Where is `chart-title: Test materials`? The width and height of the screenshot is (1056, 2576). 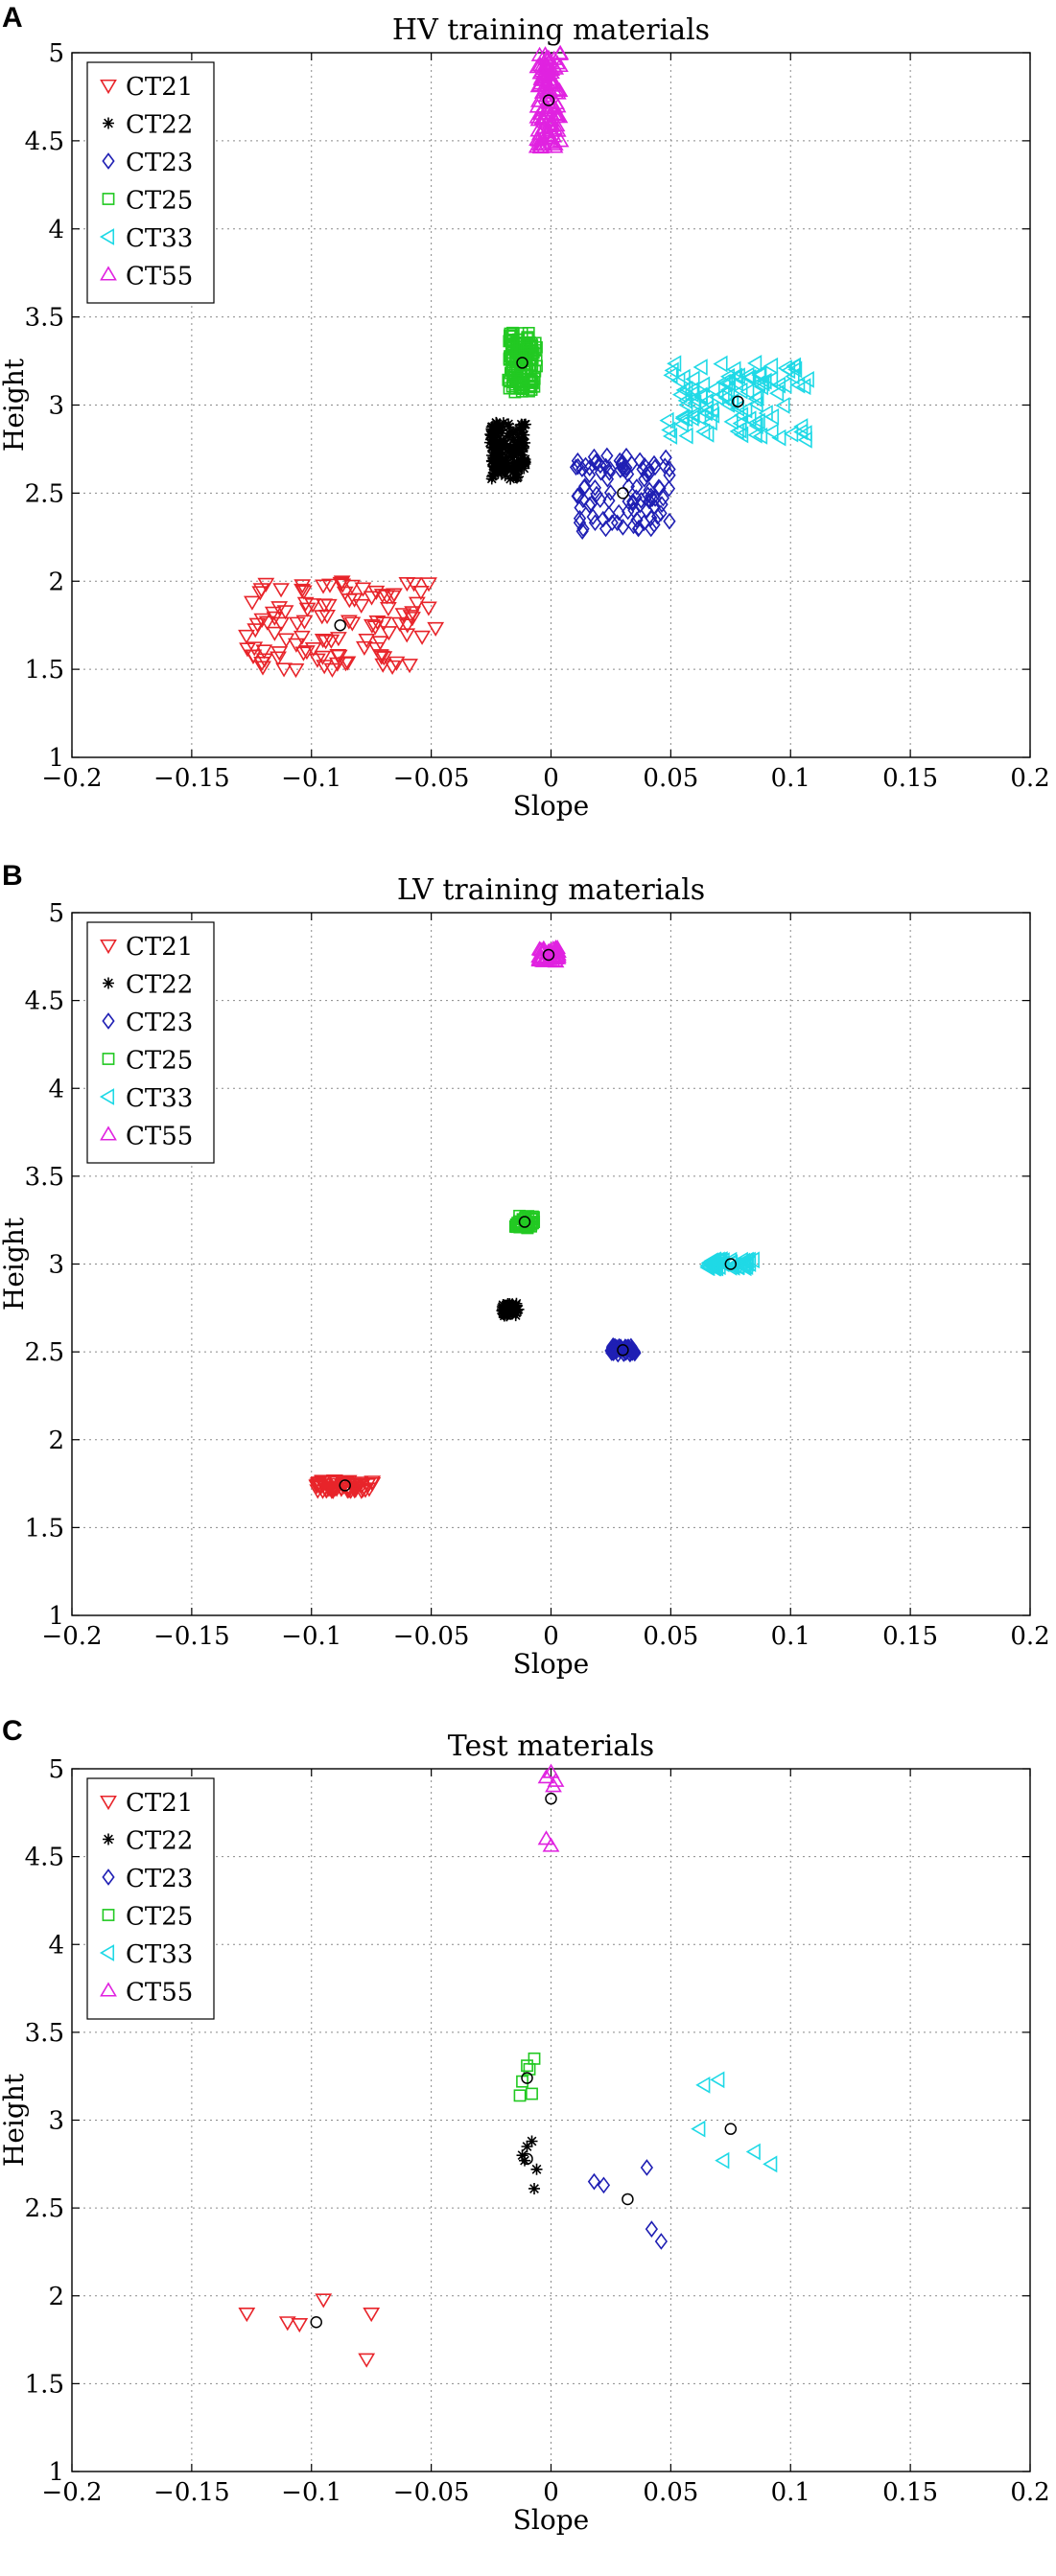 chart-title: Test materials is located at coordinates (551, 1746).